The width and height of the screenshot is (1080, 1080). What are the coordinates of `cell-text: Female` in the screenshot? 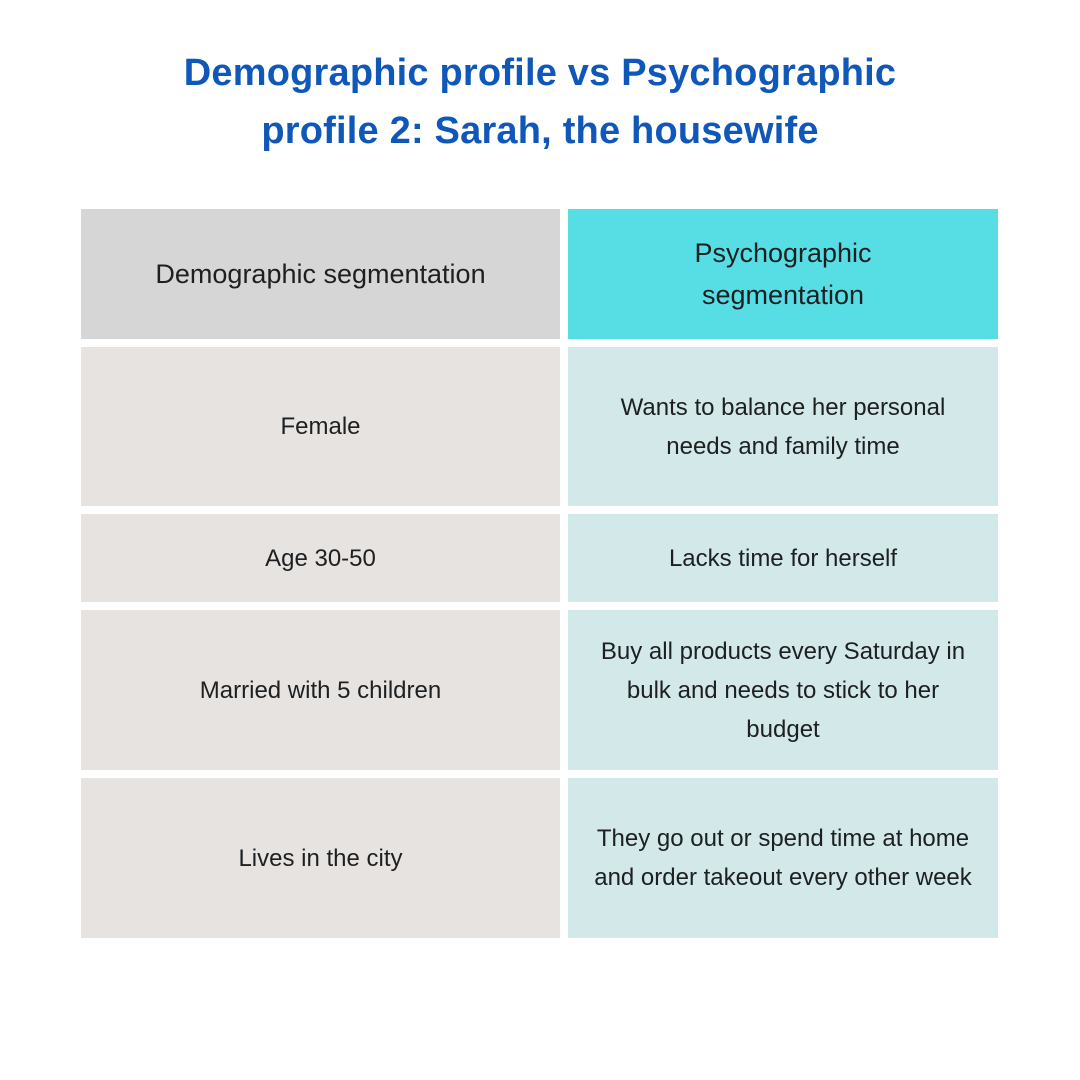 It's located at (320, 426).